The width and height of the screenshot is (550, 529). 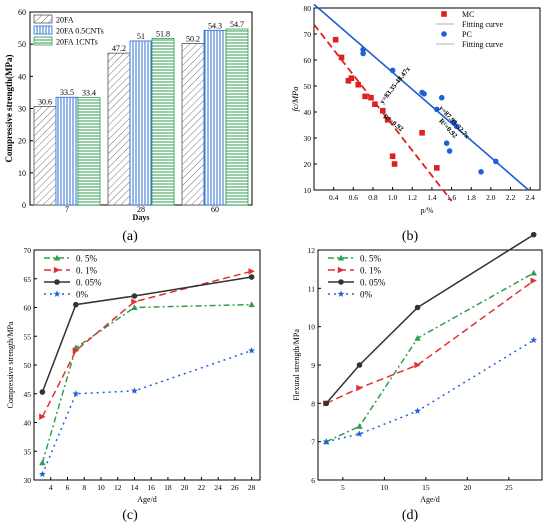 What do you see at coordinates (311, 288) in the screenshot?
I see `y-tick-label: 11` at bounding box center [311, 288].